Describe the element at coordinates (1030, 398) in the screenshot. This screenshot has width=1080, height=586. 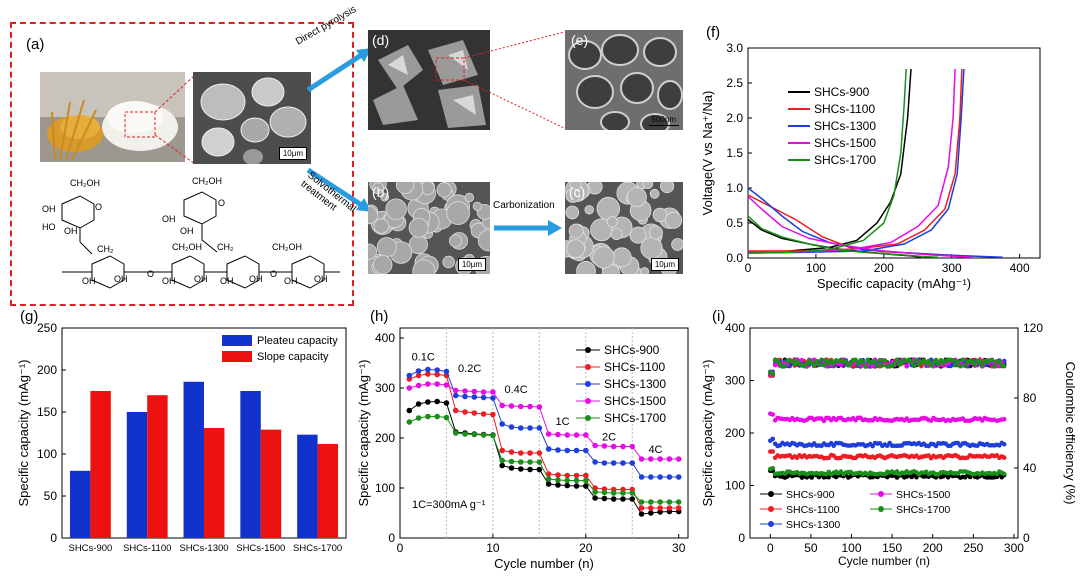
I see `y2-tick-label-i: 80` at that location.